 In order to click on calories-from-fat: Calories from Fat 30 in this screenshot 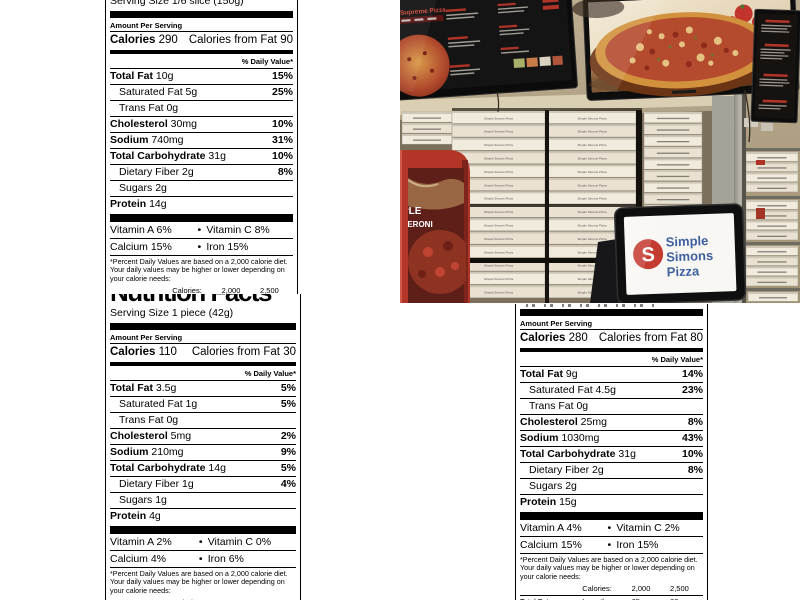, I will do `click(243, 352)`.